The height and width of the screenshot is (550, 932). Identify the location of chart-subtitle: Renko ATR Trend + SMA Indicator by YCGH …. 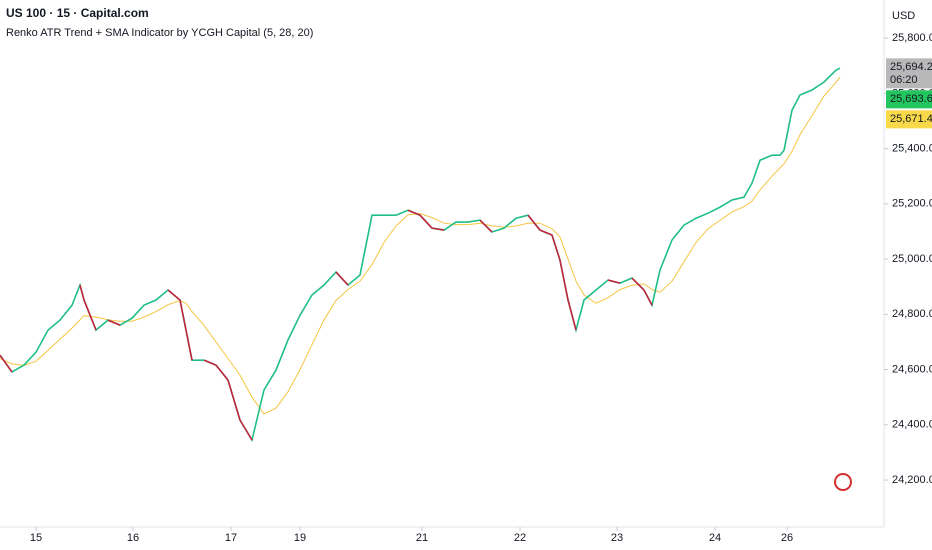
(159, 33).